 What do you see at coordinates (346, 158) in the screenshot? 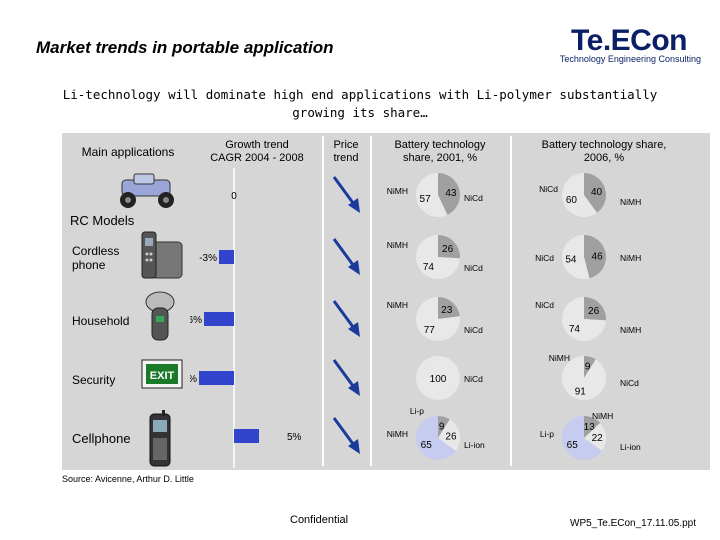
I see `col-header-price-line2: trend` at bounding box center [346, 158].